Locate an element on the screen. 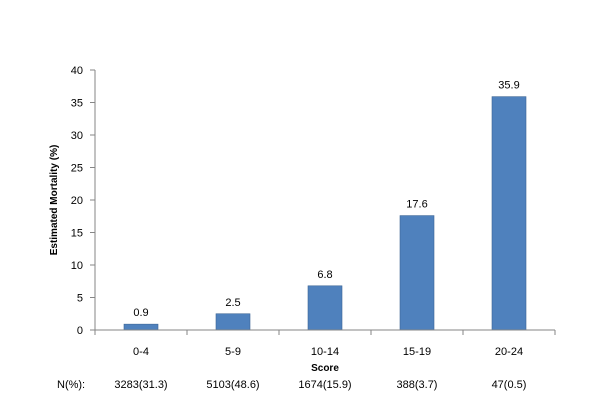 The image size is (600, 417). x-tick-label: 10-14 is located at coordinates (325, 352).